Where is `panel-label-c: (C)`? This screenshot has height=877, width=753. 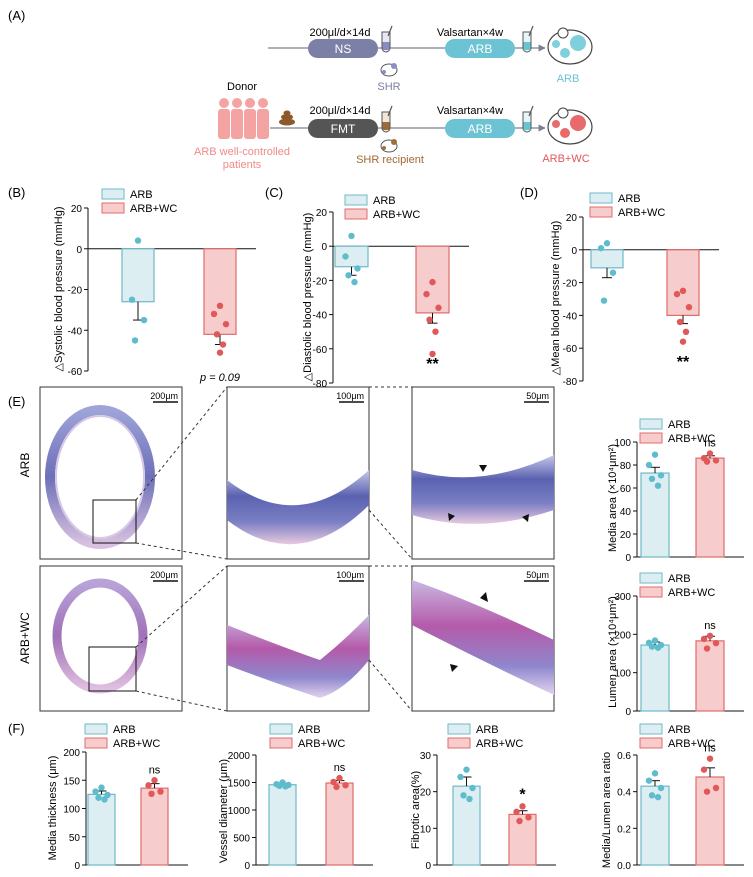 panel-label-c: (C) is located at coordinates (274, 192).